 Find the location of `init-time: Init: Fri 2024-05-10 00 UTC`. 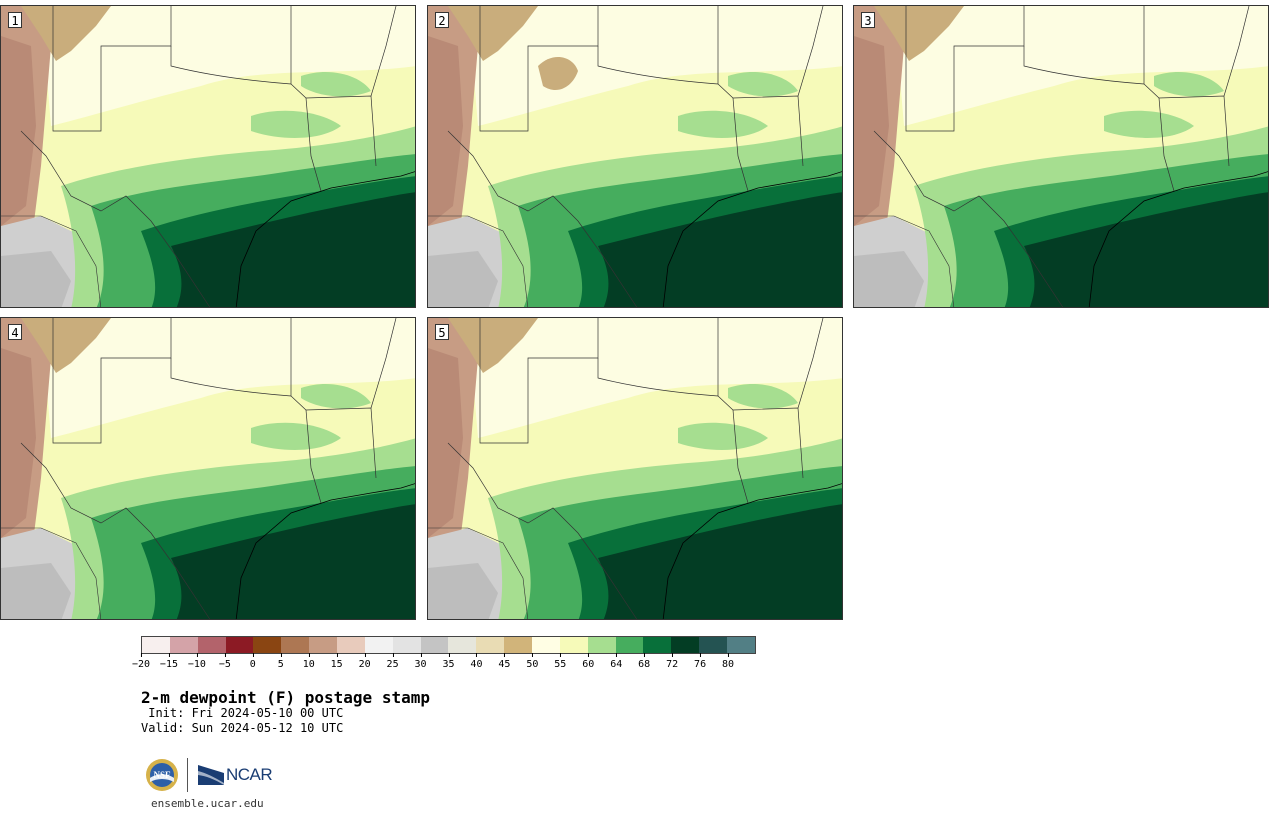

init-time: Init: Fri 2024-05-10 00 UTC is located at coordinates (242, 713).